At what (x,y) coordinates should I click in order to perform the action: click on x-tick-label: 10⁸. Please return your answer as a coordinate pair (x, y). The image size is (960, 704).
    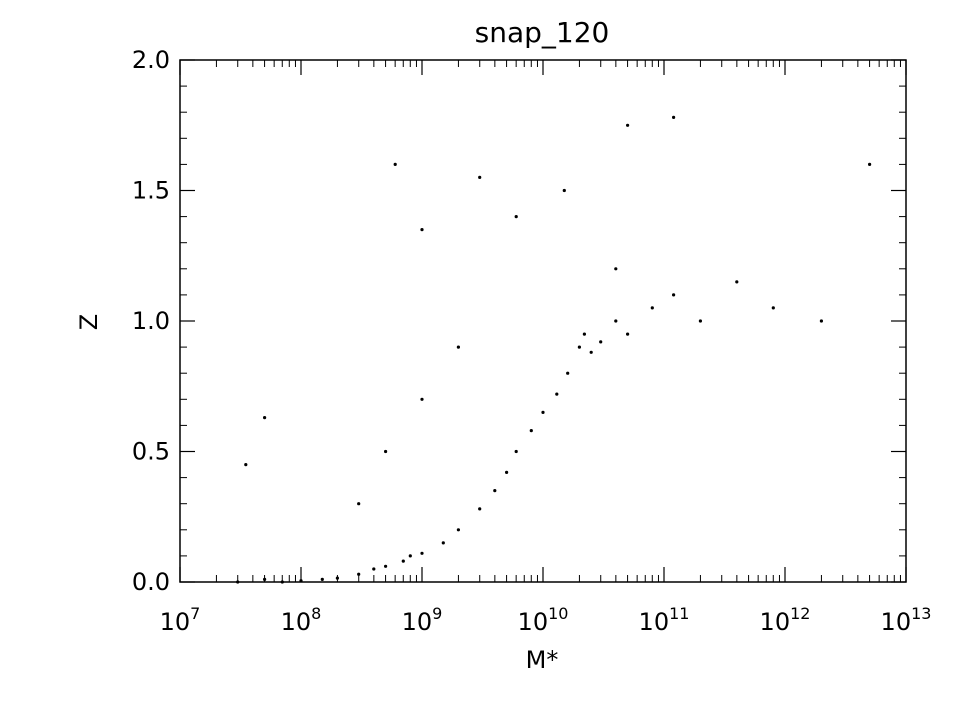
    Looking at the image, I should click on (301, 620).